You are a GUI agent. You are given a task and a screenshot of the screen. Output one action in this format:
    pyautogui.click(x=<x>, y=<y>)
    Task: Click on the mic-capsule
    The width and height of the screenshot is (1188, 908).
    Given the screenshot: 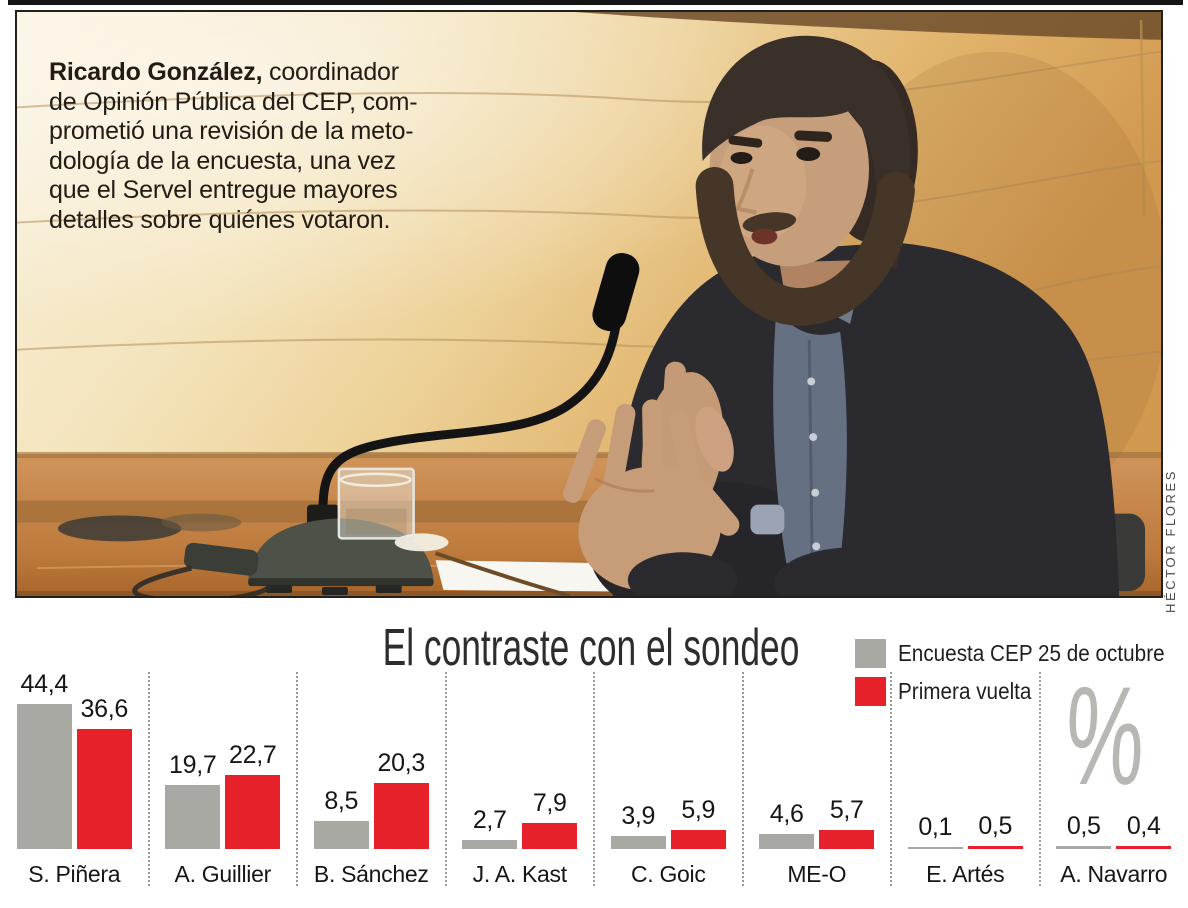 What is the action you would take?
    pyautogui.click(x=616, y=292)
    